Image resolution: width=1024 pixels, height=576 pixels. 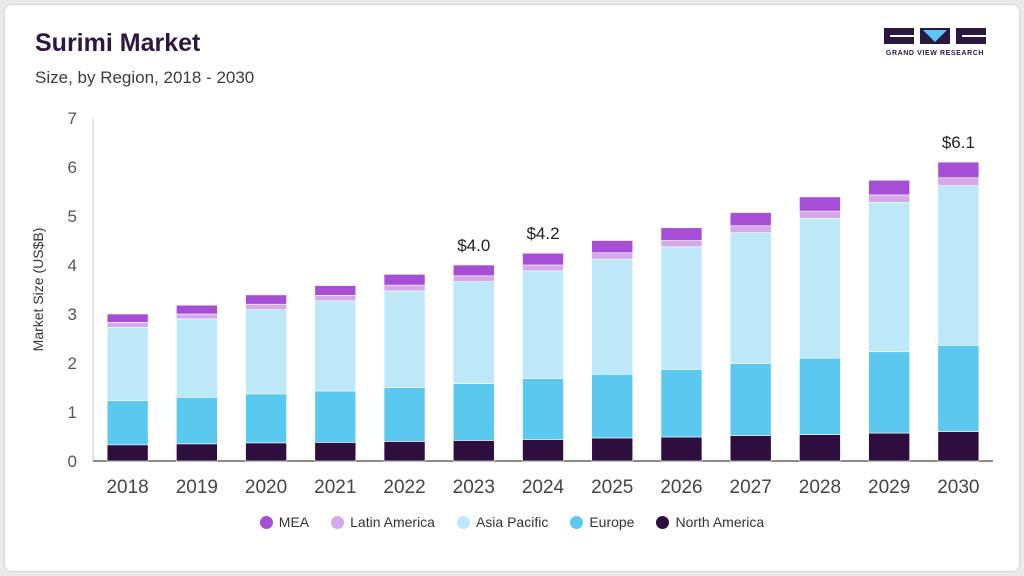 I want to click on bar-latin-america-2024, so click(x=543, y=268).